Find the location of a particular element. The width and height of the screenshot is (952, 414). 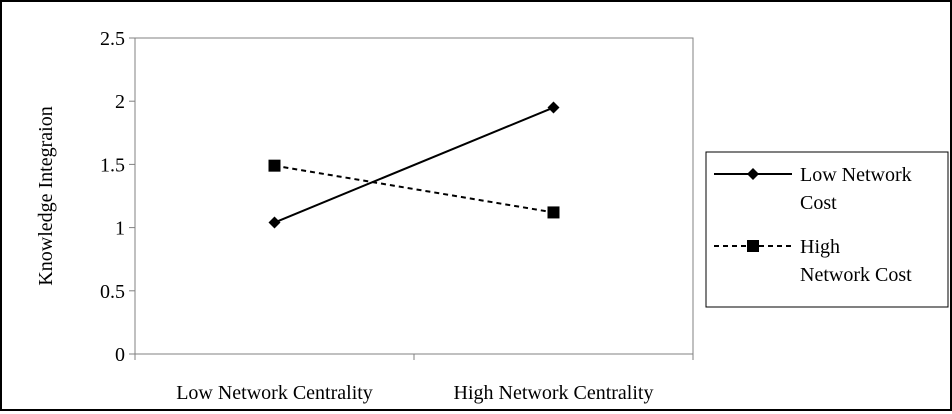

legend-label-1: Cost is located at coordinates (818, 203).